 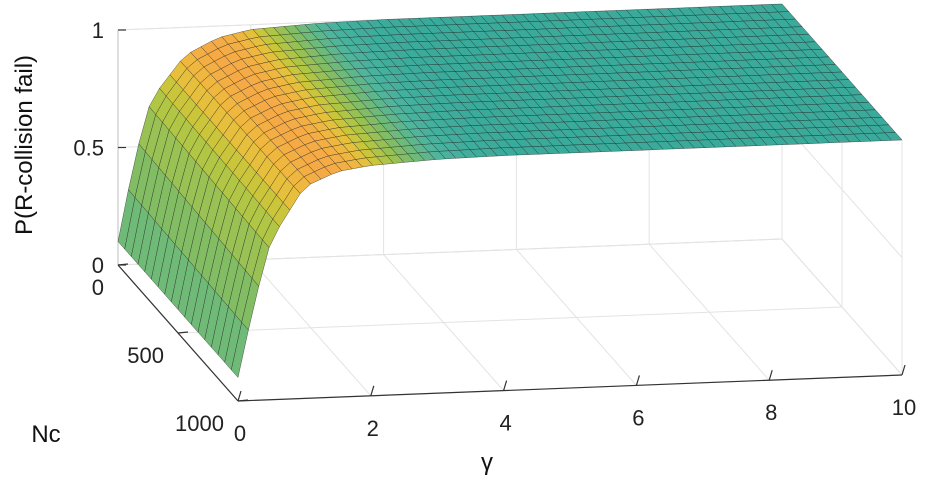 What do you see at coordinates (893, 136) in the screenshot?
I see `surface-patch` at bounding box center [893, 136].